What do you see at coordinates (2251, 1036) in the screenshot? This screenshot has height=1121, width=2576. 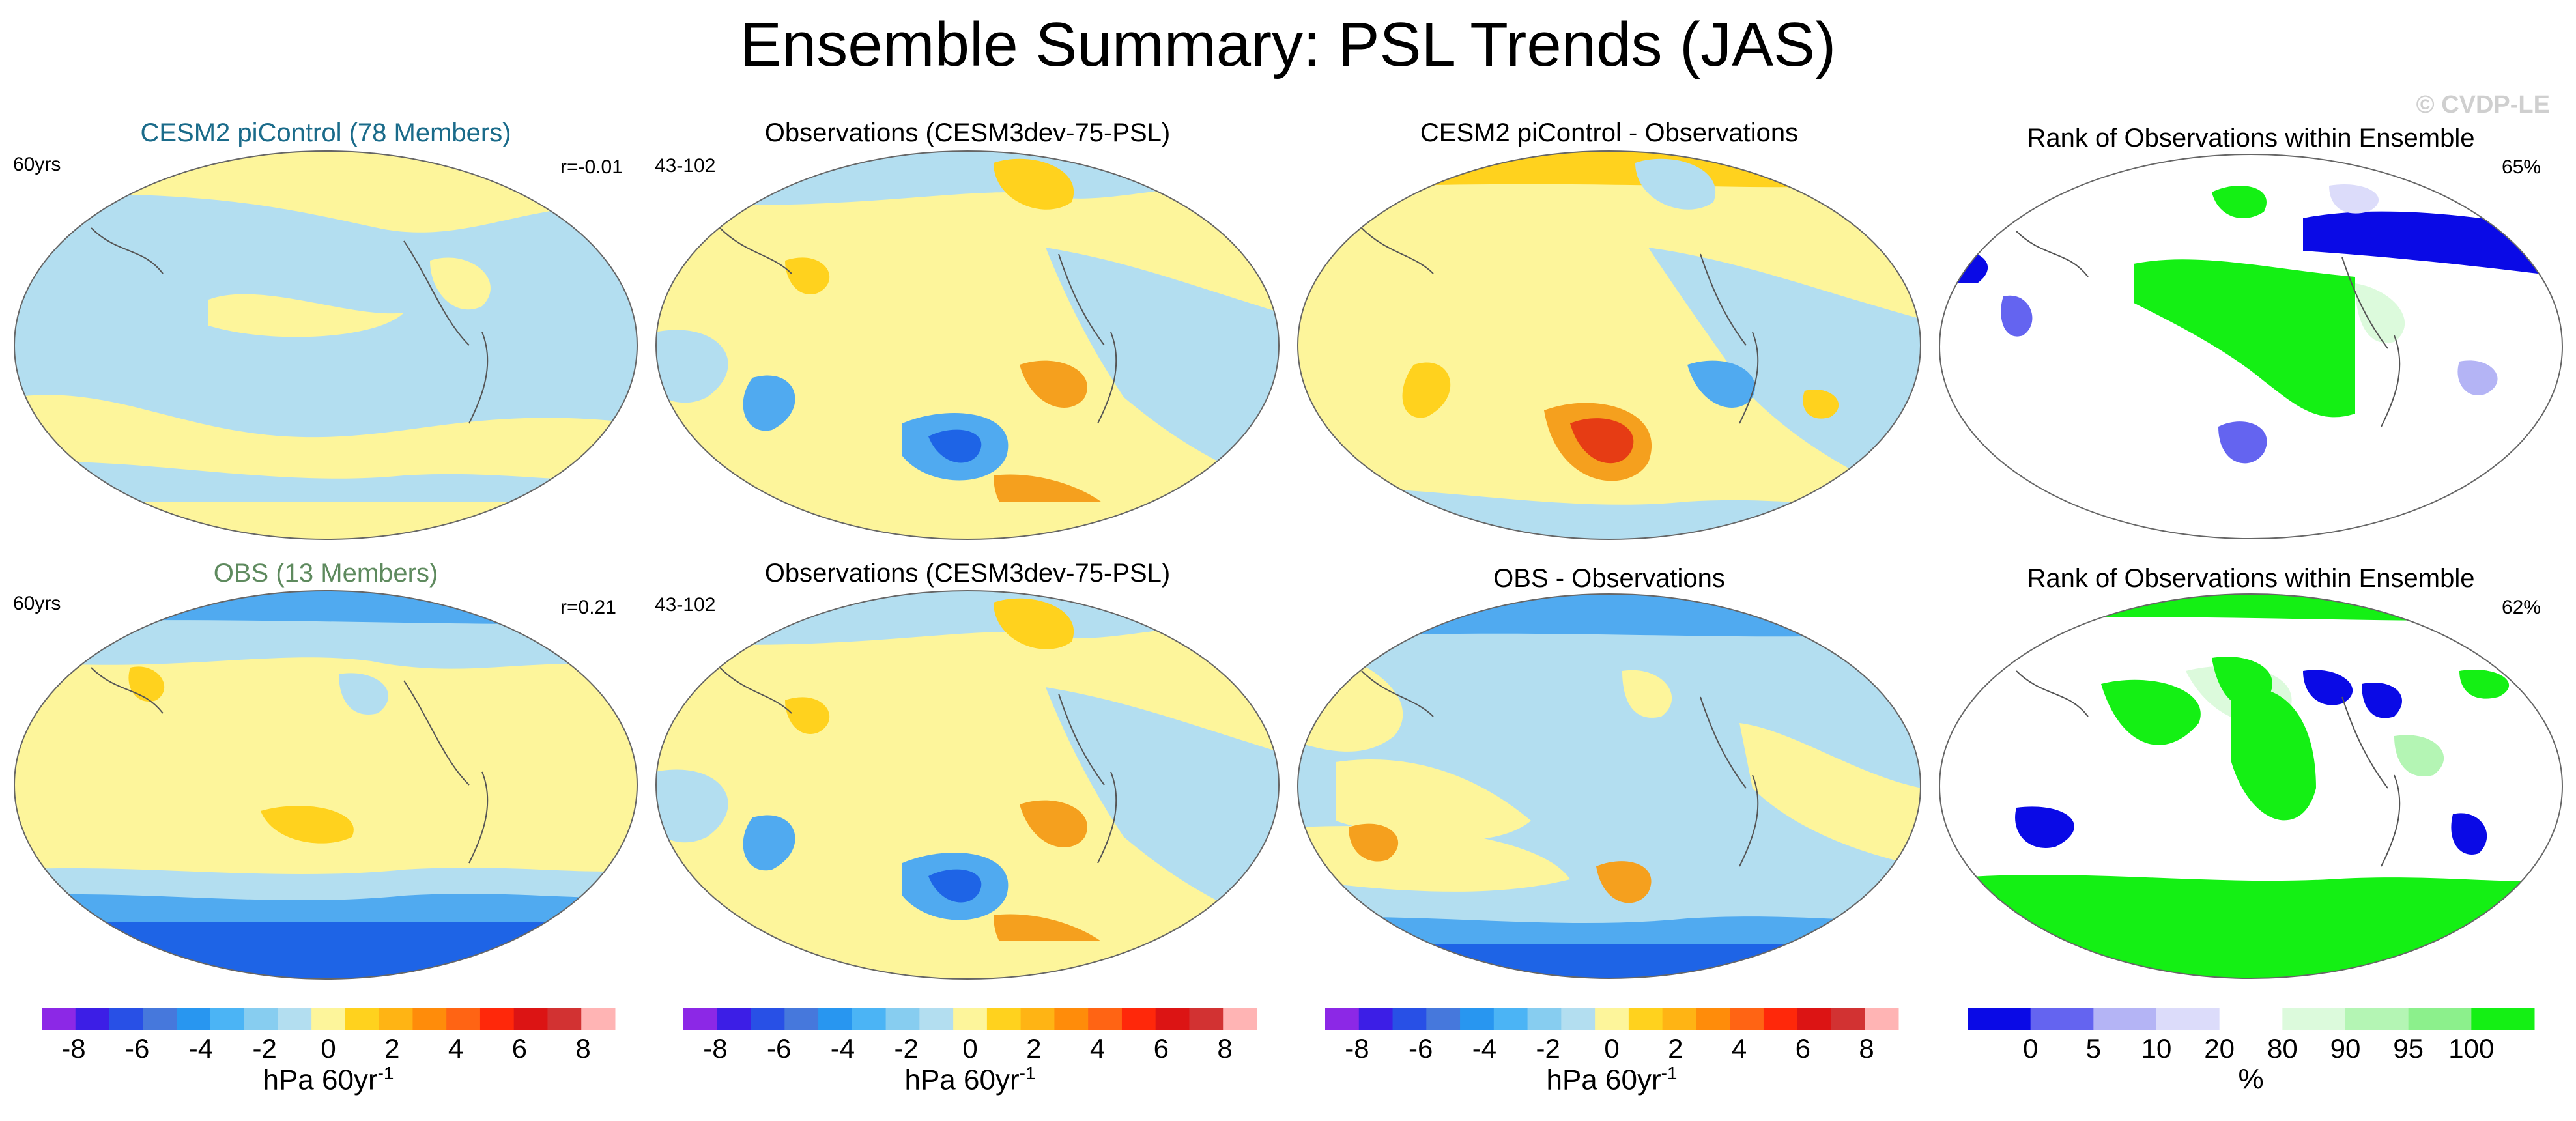 I see `rank-colorbar: 0 5 10 20 80 90 95 100` at bounding box center [2251, 1036].